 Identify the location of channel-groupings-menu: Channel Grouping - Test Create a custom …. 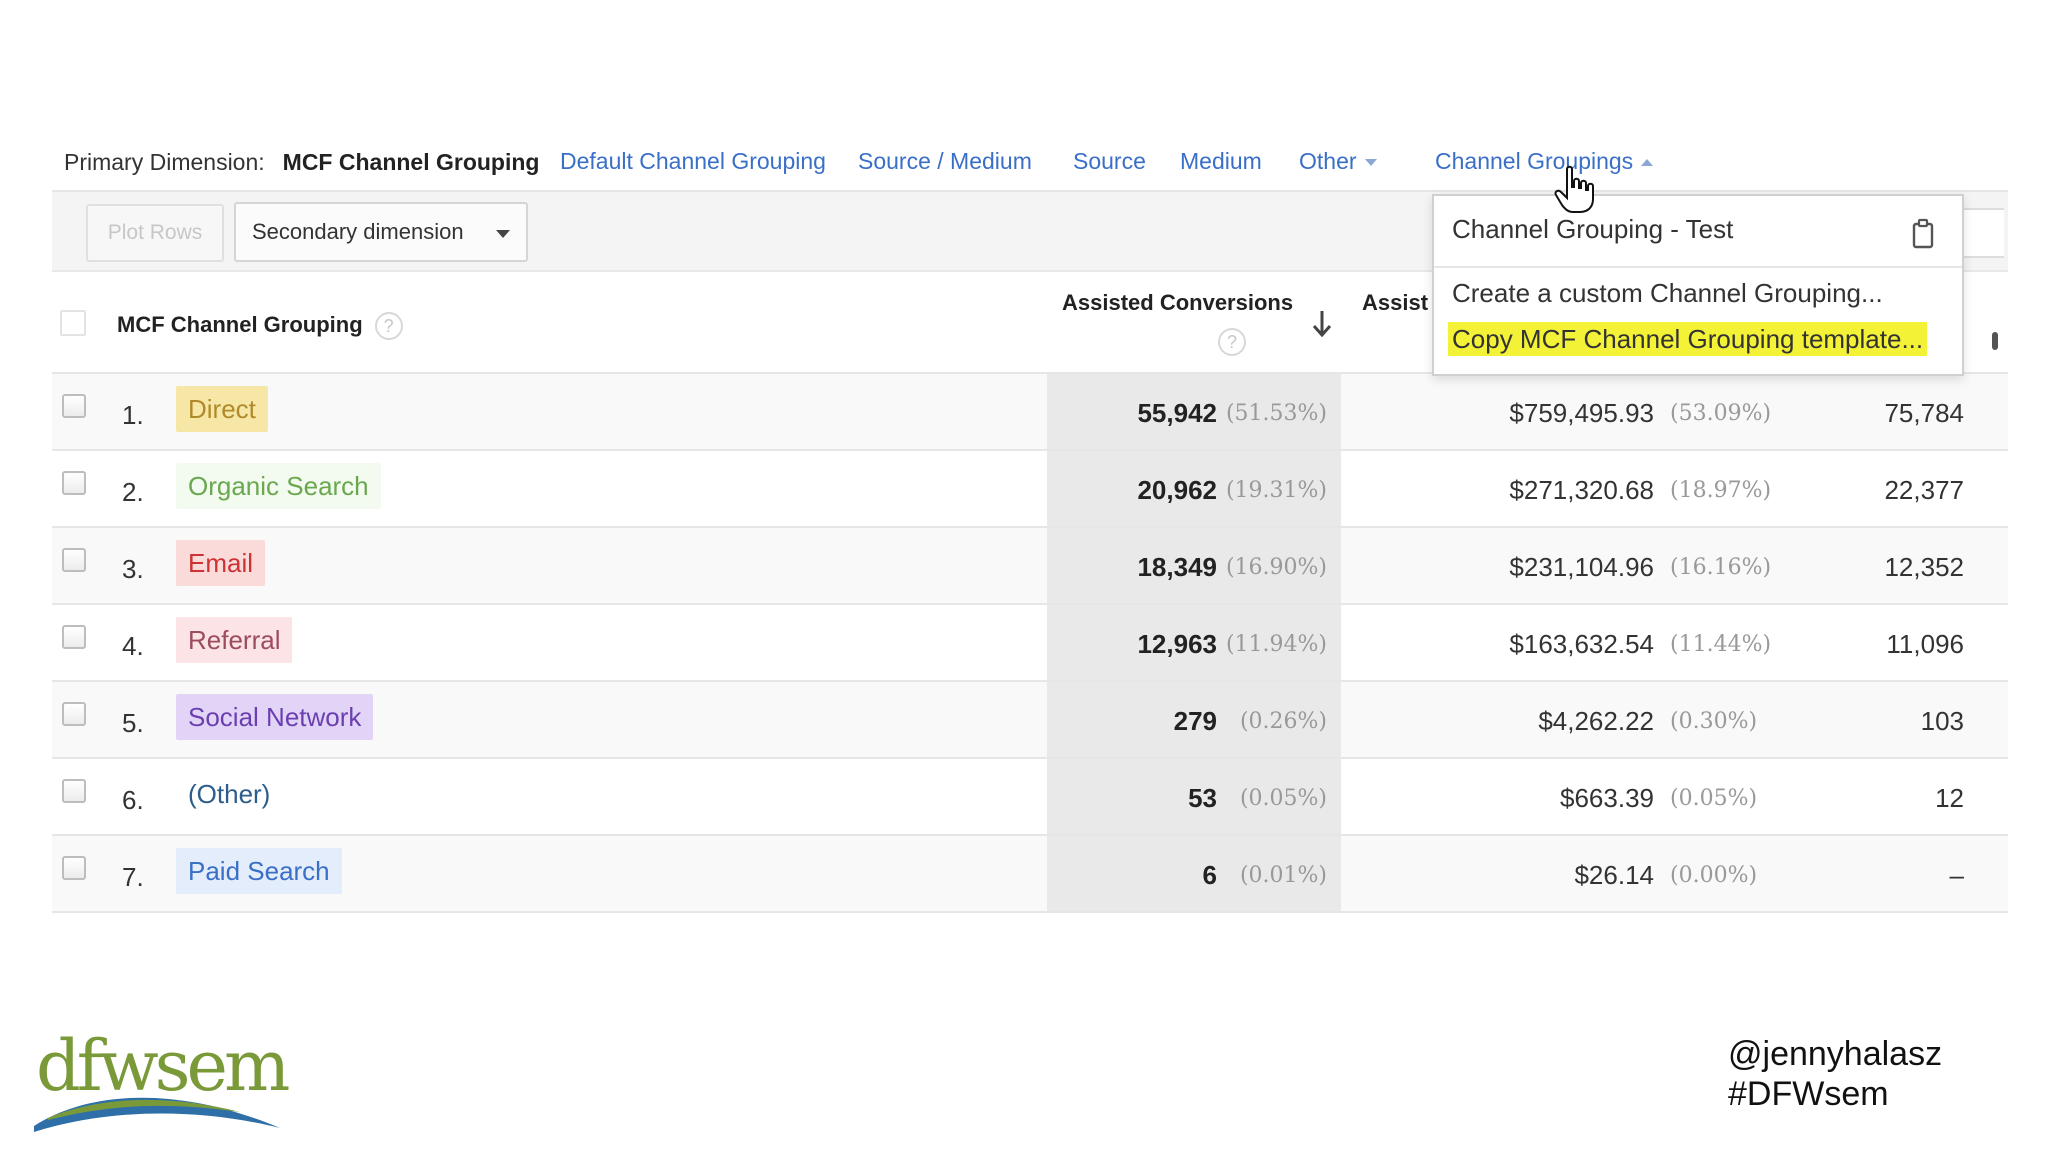
(1698, 285).